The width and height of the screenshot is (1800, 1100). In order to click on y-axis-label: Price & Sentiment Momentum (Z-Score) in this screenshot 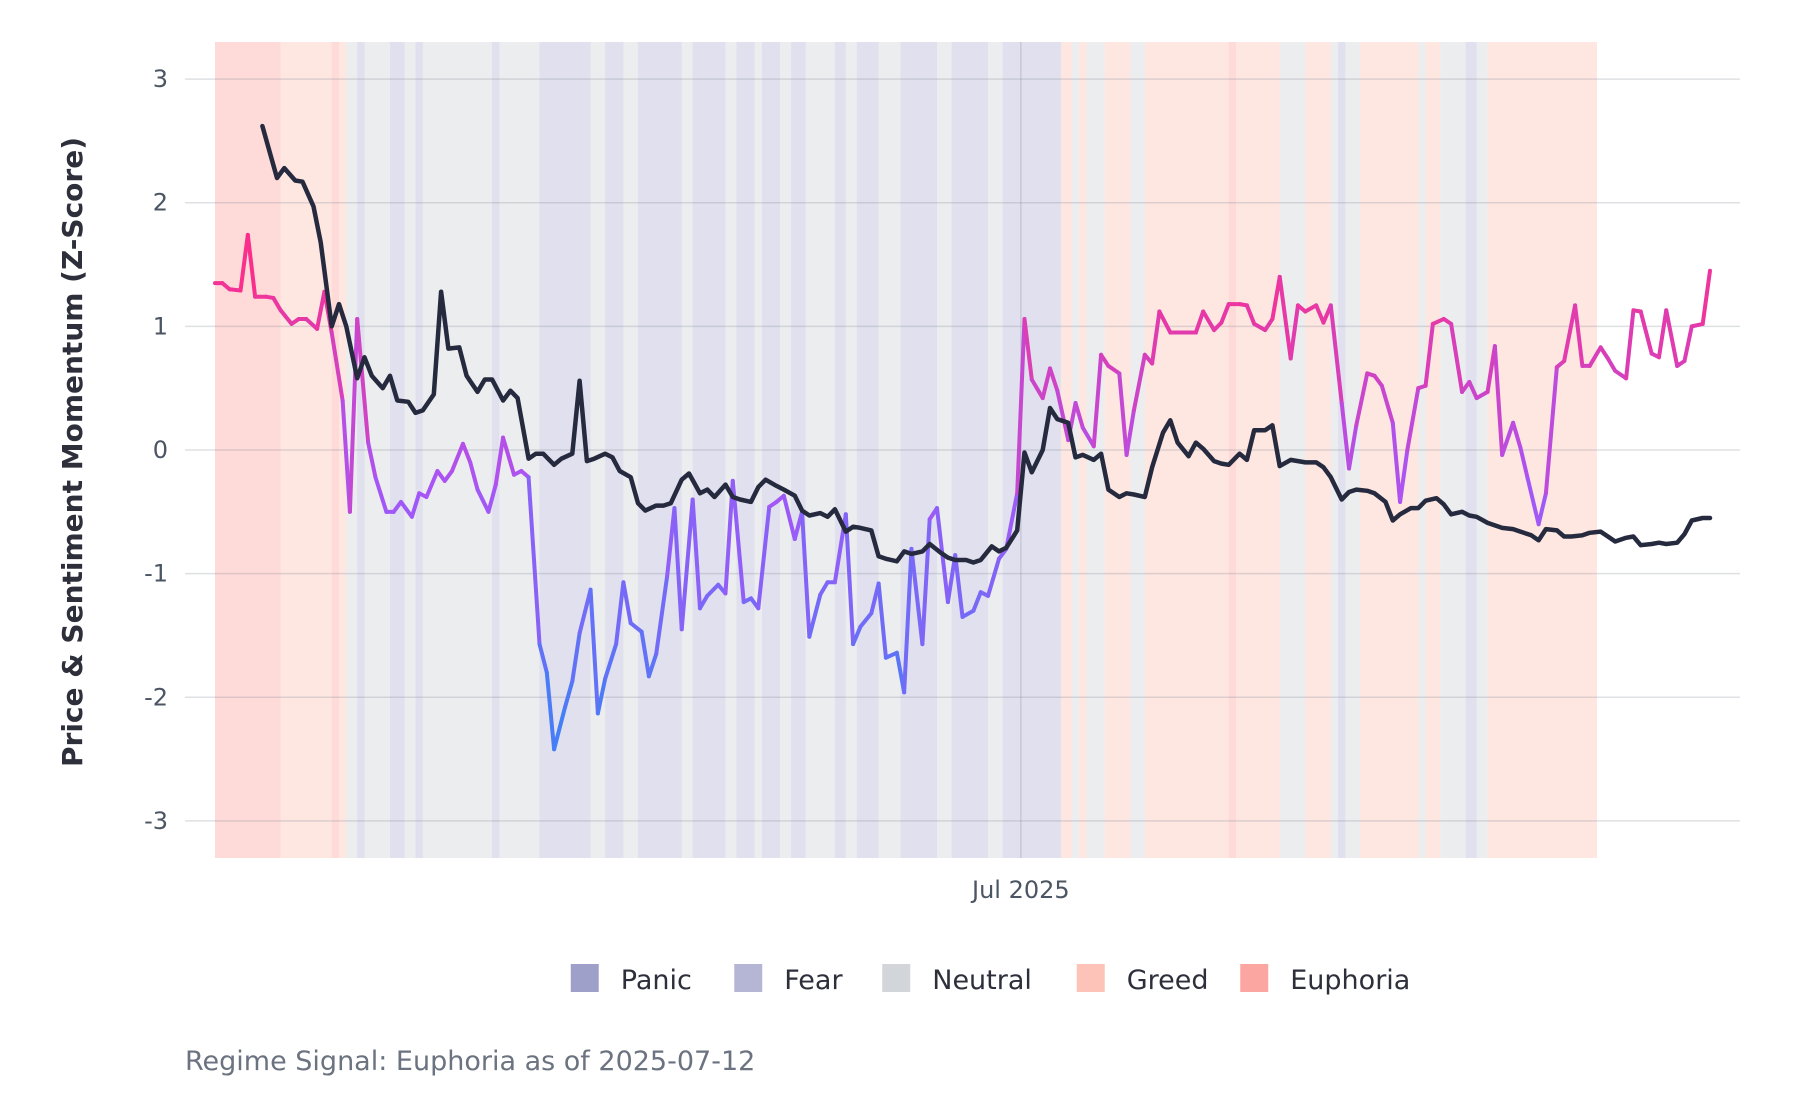, I will do `click(72, 452)`.